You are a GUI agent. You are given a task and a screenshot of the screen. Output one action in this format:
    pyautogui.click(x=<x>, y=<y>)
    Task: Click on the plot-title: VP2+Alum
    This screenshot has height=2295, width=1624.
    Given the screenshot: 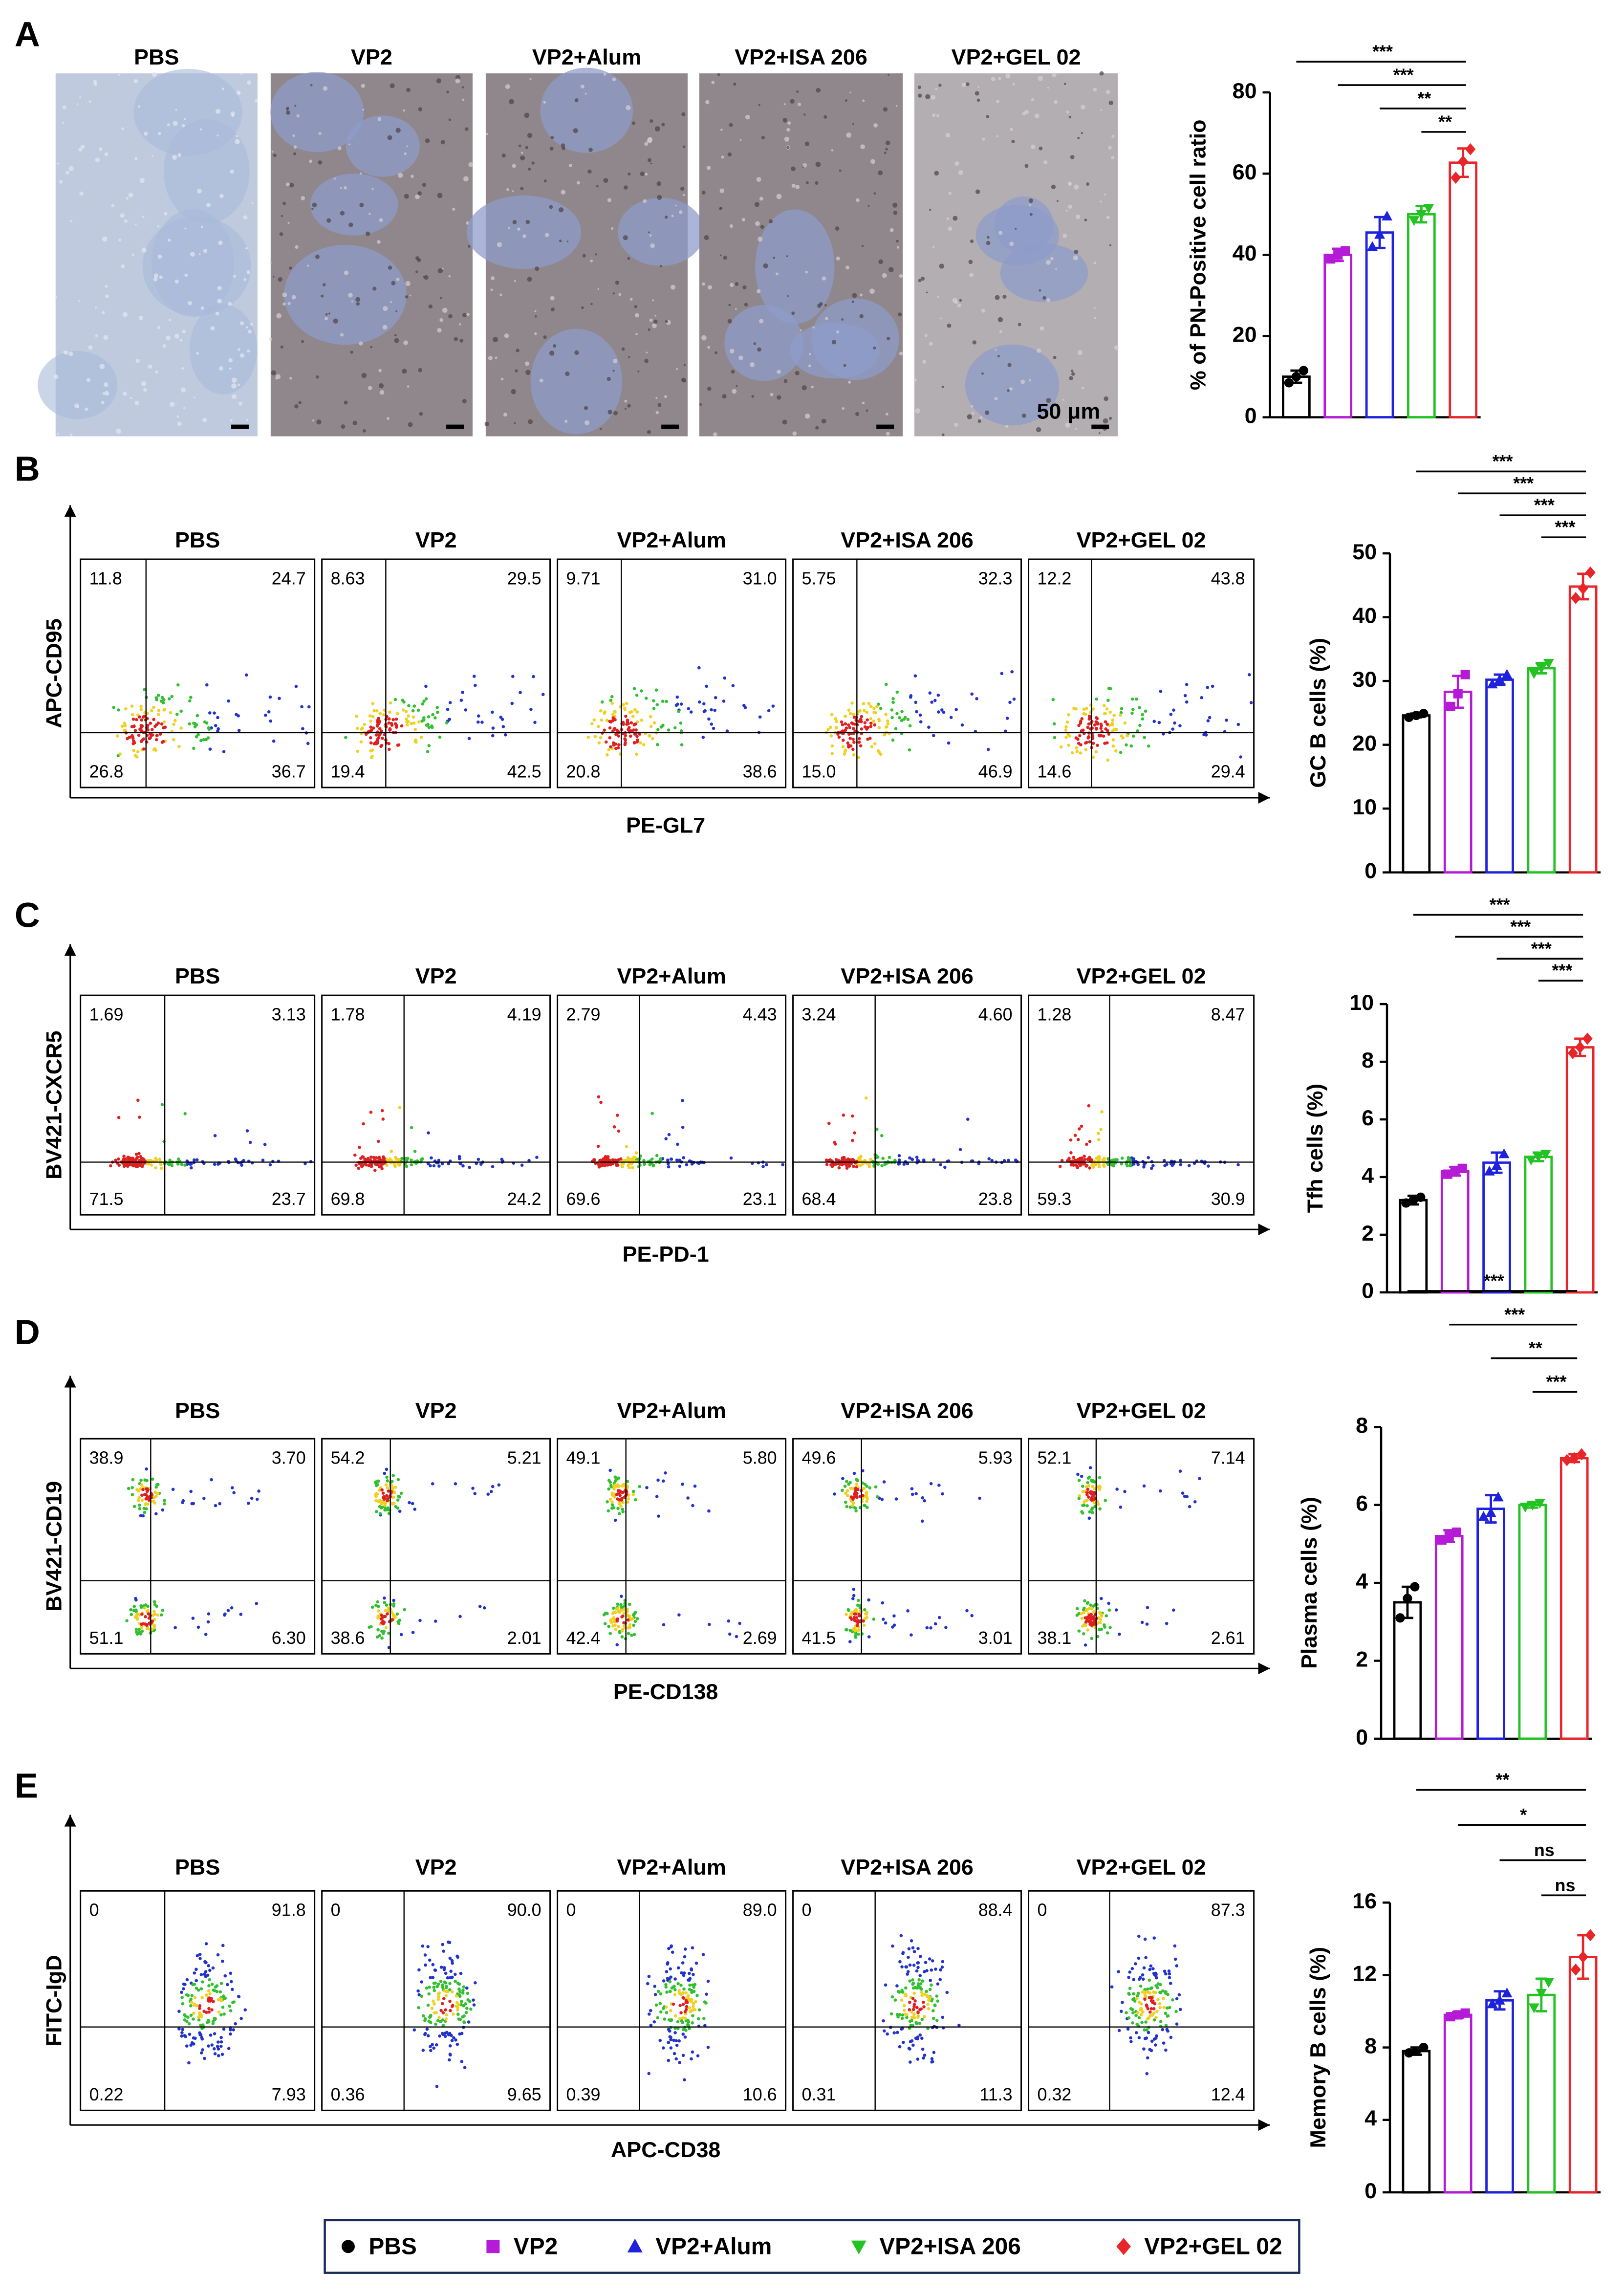 What is the action you would take?
    pyautogui.click(x=671, y=975)
    